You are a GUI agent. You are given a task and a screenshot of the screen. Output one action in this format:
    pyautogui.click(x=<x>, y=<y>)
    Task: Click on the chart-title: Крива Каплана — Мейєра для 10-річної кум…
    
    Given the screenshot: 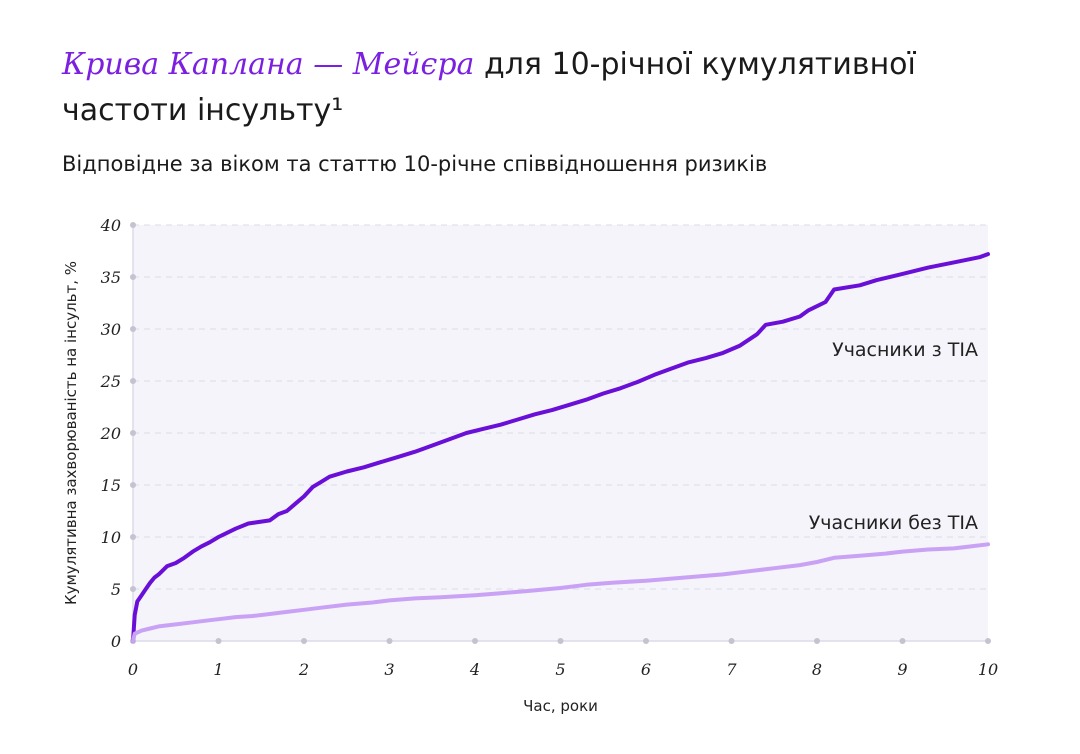 What is the action you would take?
    pyautogui.click(x=542, y=88)
    